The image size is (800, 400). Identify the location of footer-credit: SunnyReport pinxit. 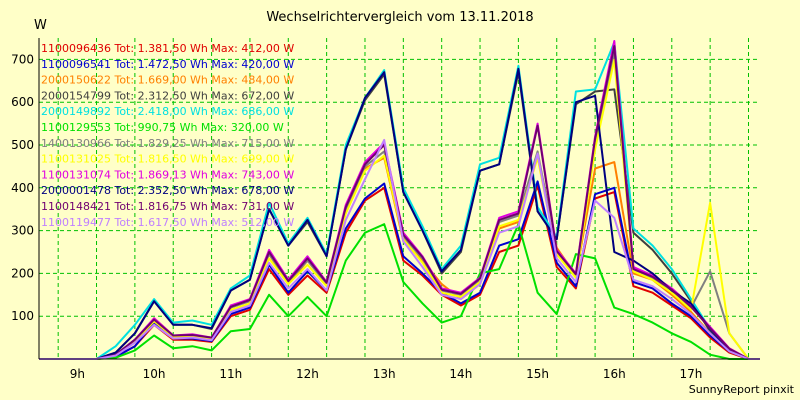
(741, 389).